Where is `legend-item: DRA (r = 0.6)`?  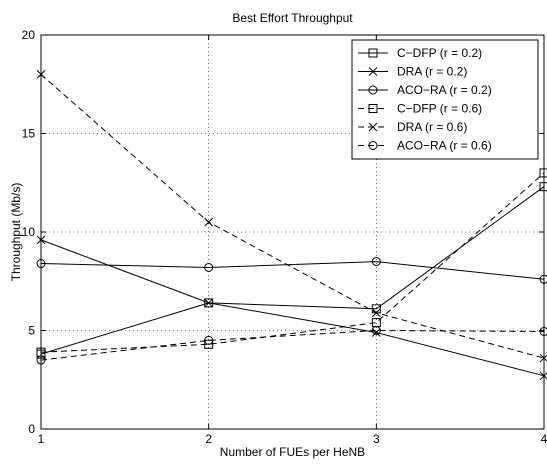
legend-item: DRA (r = 0.6) is located at coordinates (412, 127).